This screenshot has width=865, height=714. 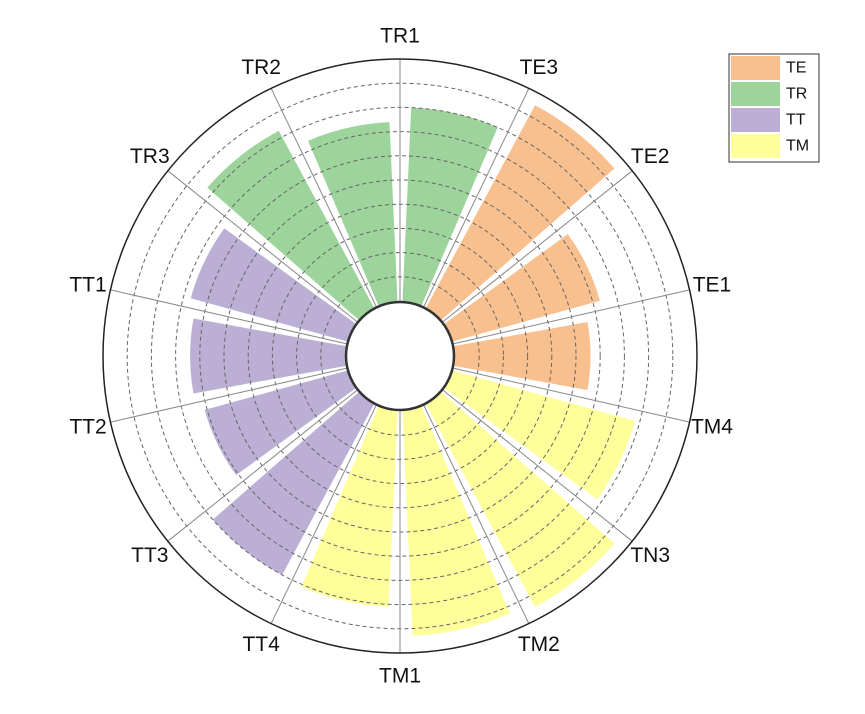 I want to click on category-label: TR3, so click(x=150, y=156).